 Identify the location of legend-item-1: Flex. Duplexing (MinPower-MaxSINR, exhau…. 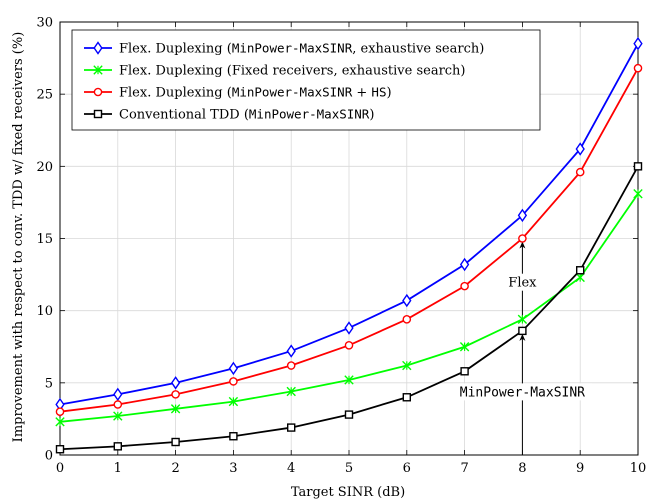
(284, 49).